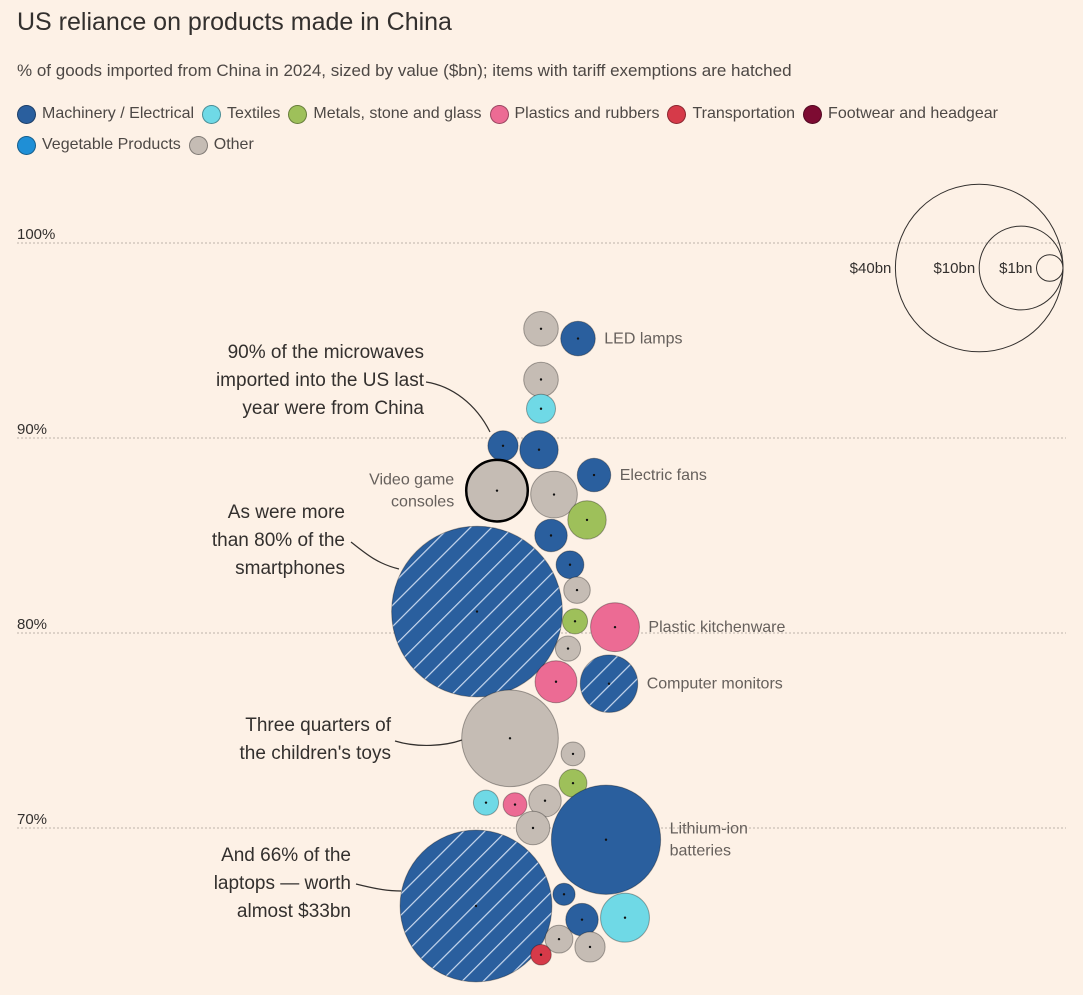 This screenshot has width=1083, height=995. Describe the element at coordinates (541, 954) in the screenshot. I see `bubble-34-center` at that location.